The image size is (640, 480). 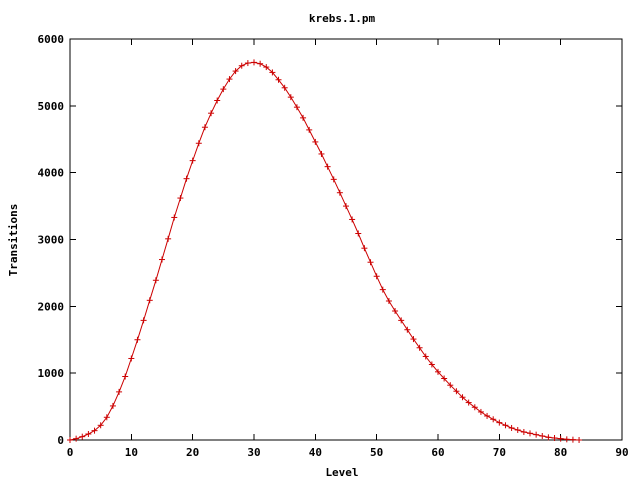 What do you see at coordinates (560, 452) in the screenshot?
I see `x-tick-label: 80` at bounding box center [560, 452].